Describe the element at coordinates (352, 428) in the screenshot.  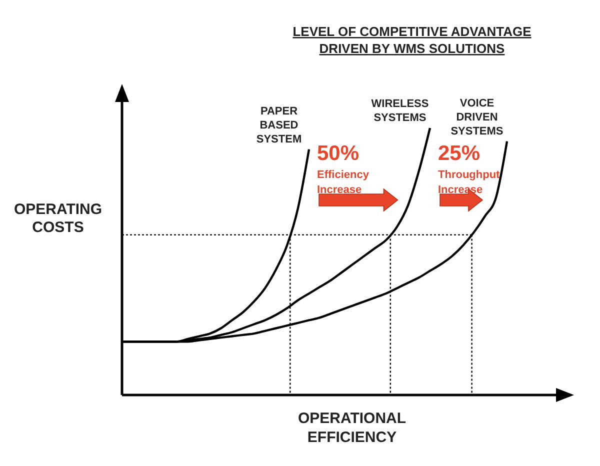
I see `x-axis-title: OPERATIONAL EFFICIENCY` at that location.